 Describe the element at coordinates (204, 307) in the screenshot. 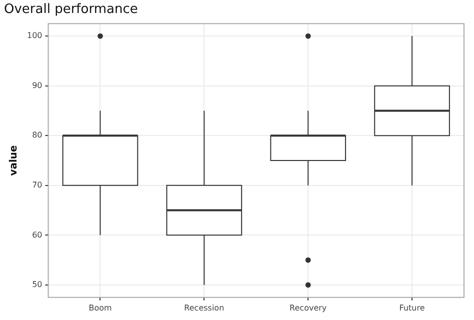

I see `x-tick-label: Recession` at that location.